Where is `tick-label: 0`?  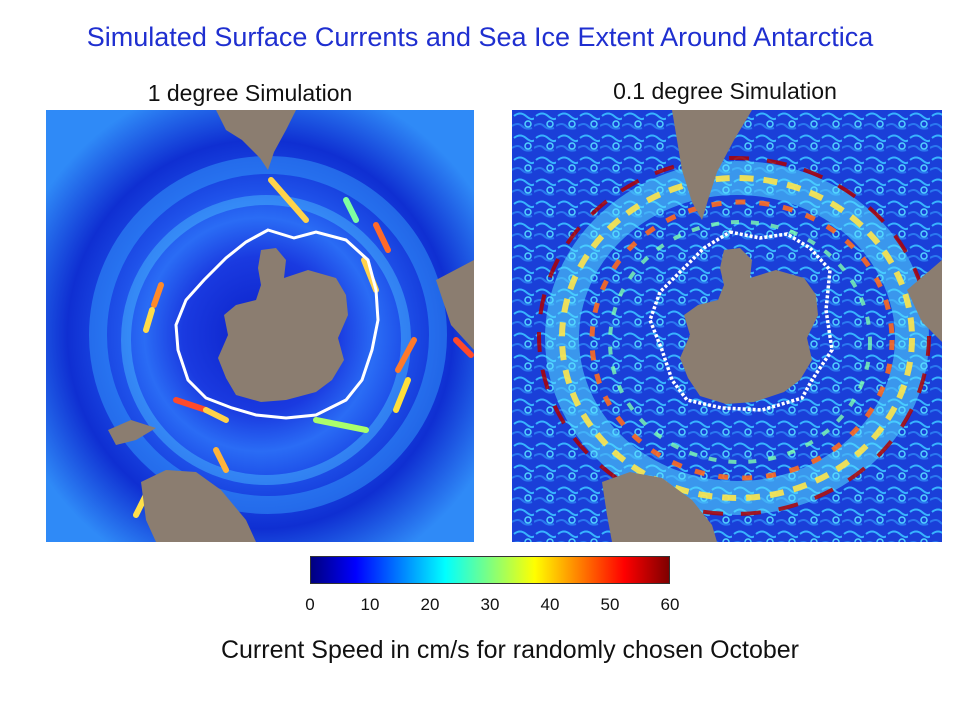
tick-label: 0 is located at coordinates (310, 604).